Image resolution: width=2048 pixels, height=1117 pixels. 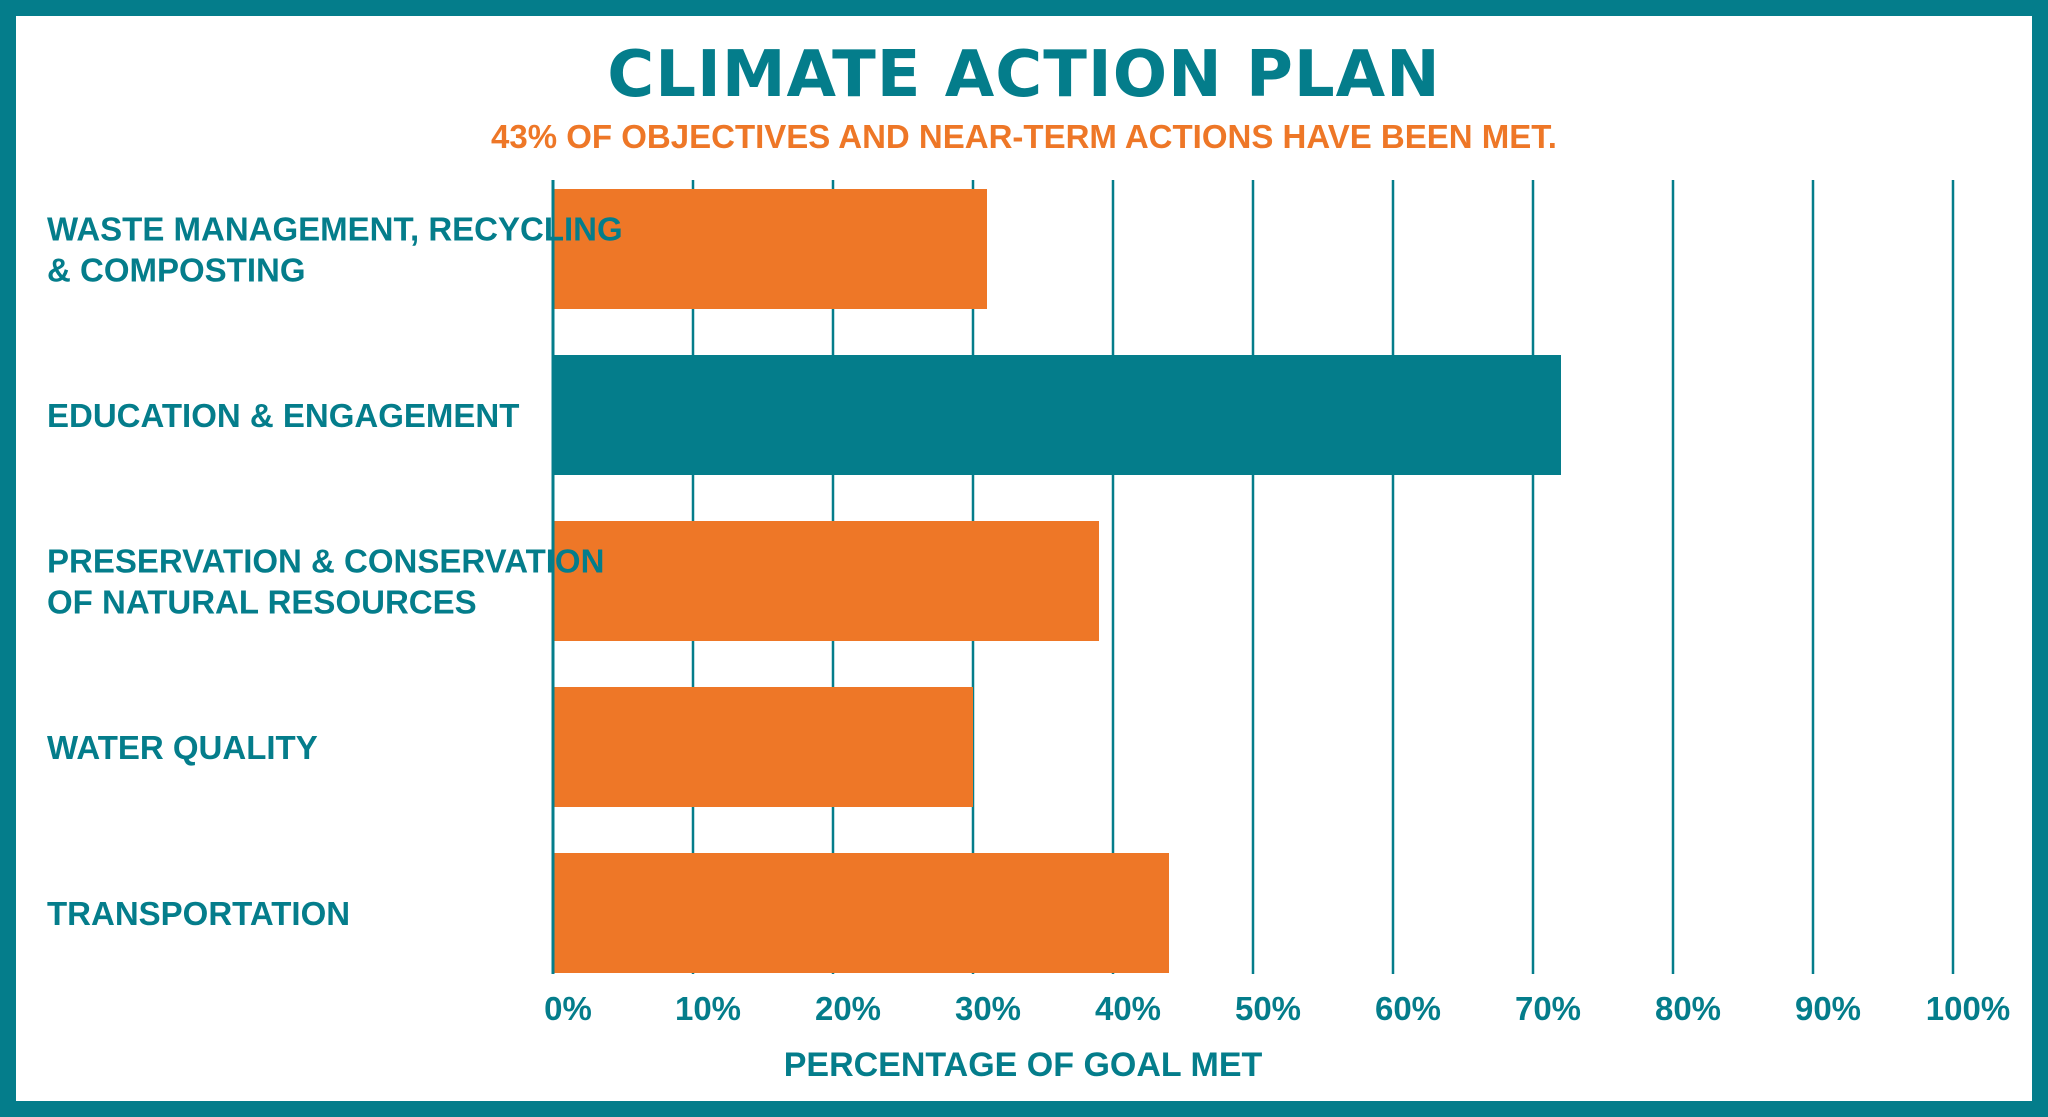 I want to click on tick-label: 80%, so click(x=1688, y=1008).